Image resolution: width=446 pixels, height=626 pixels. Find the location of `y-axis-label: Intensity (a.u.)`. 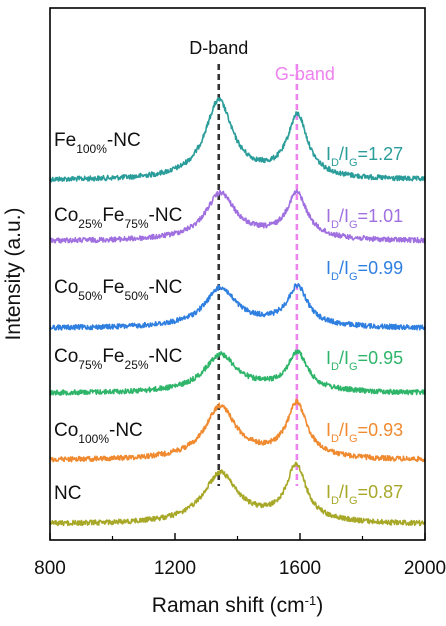

y-axis-label: Intensity (a.u.) is located at coordinates (13, 273).